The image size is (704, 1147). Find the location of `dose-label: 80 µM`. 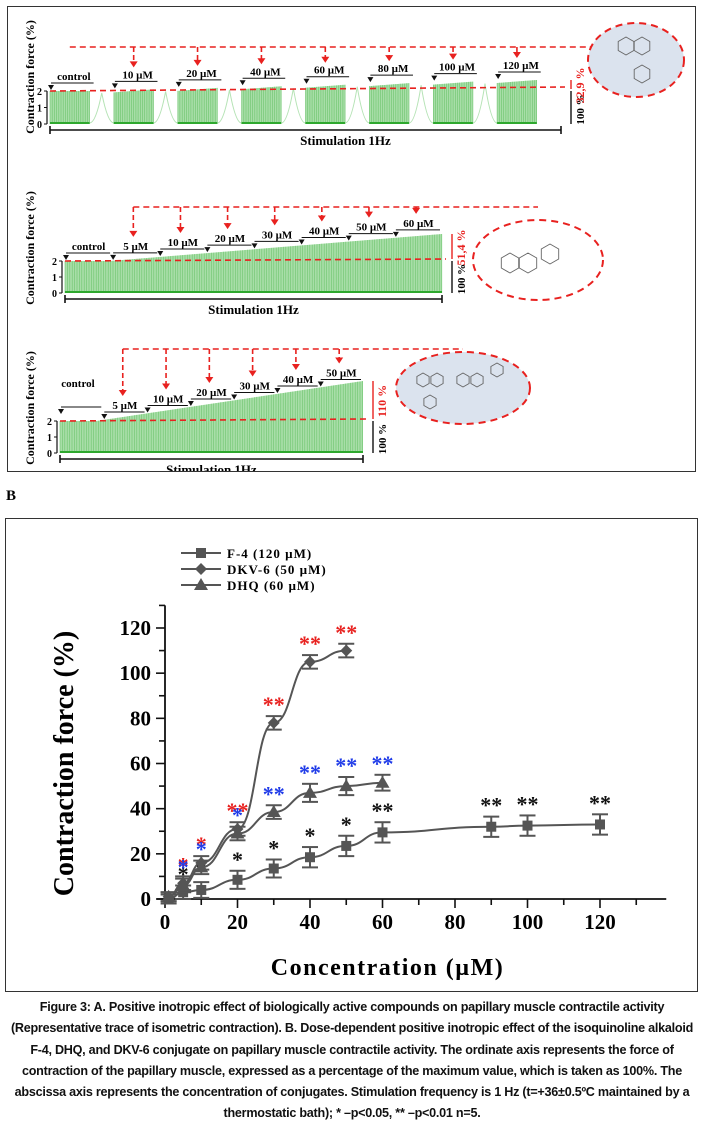

dose-label: 80 µM is located at coordinates (393, 69).